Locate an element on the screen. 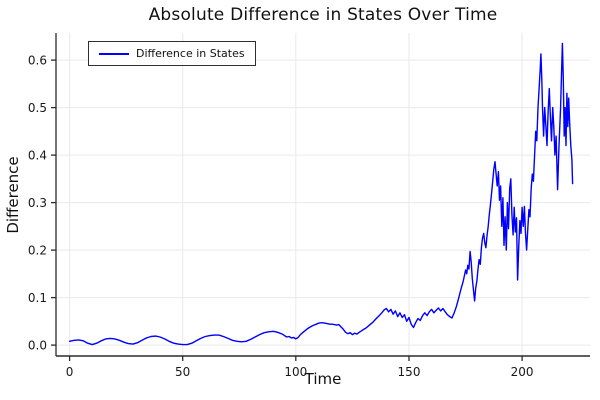 The width and height of the screenshot is (600, 400). y-tick-label: 0.6 is located at coordinates (37, 61).